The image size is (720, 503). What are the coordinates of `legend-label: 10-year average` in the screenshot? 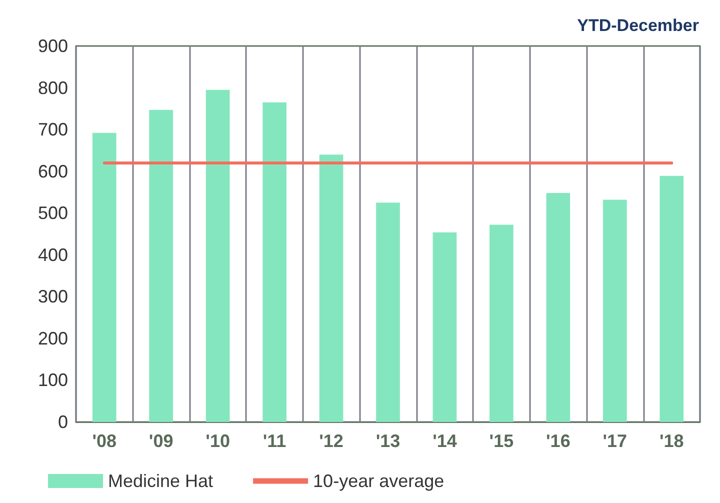 It's located at (378, 481).